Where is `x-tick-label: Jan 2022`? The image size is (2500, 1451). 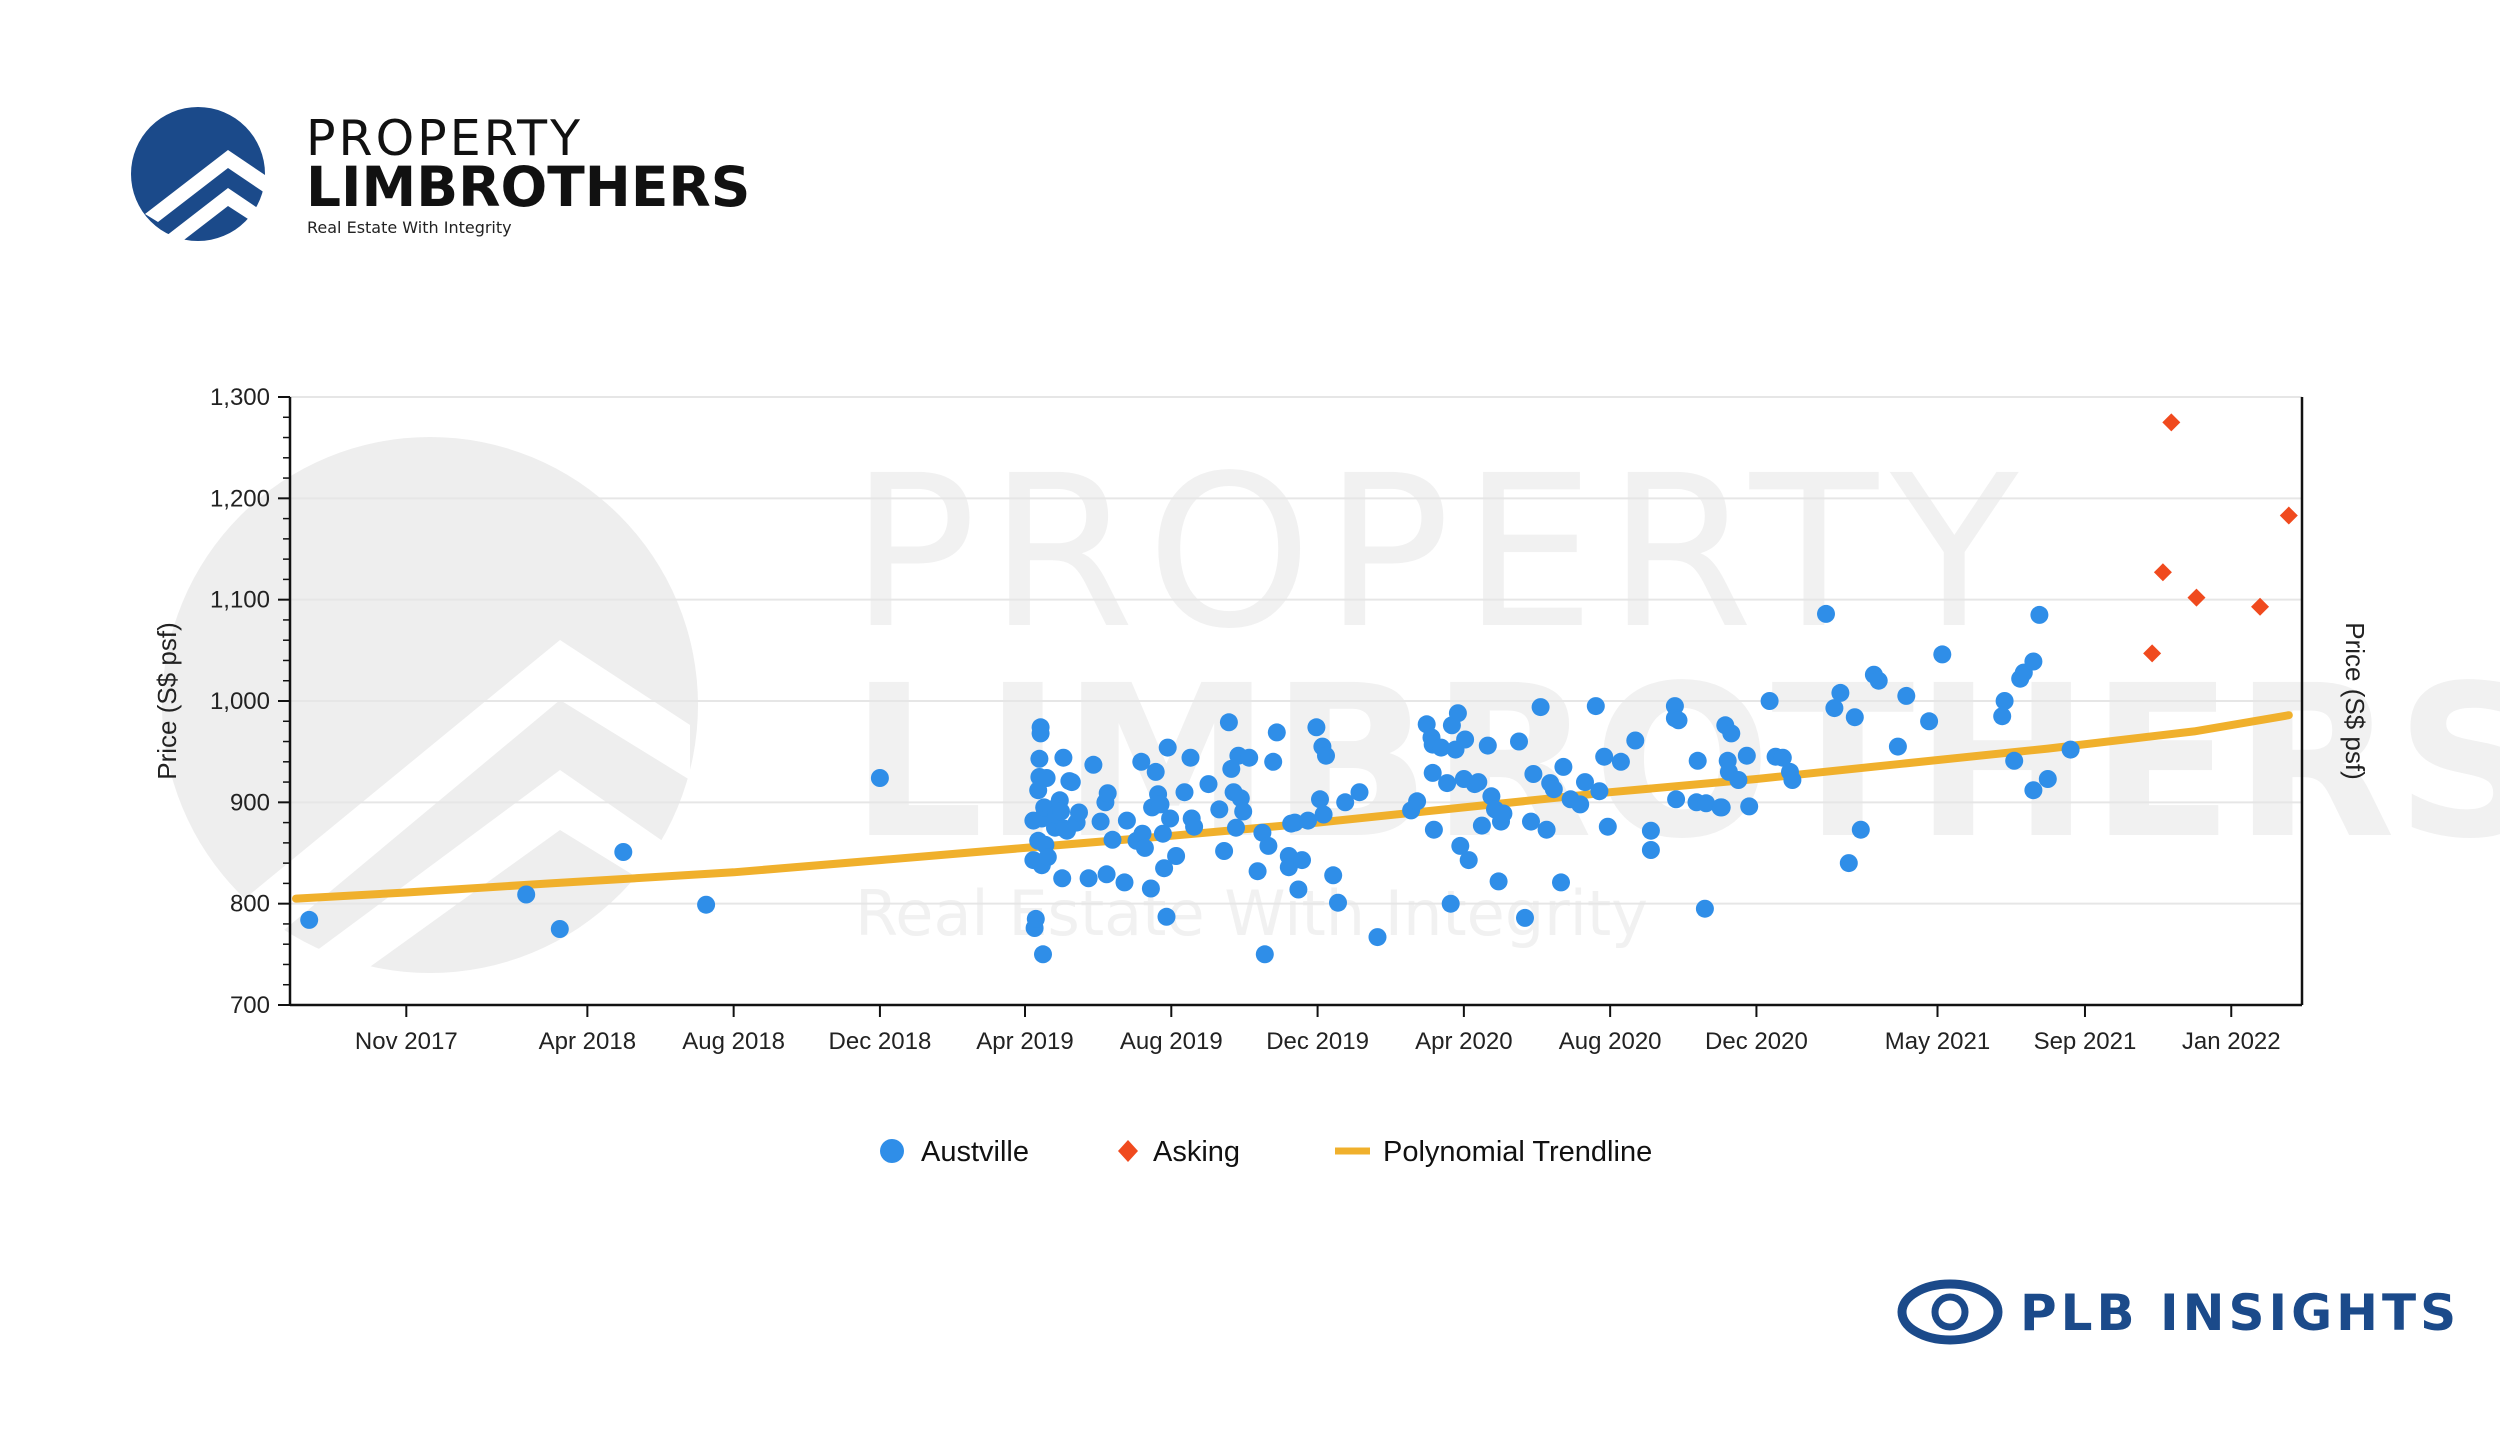 x-tick-label: Jan 2022 is located at coordinates (2231, 1041).